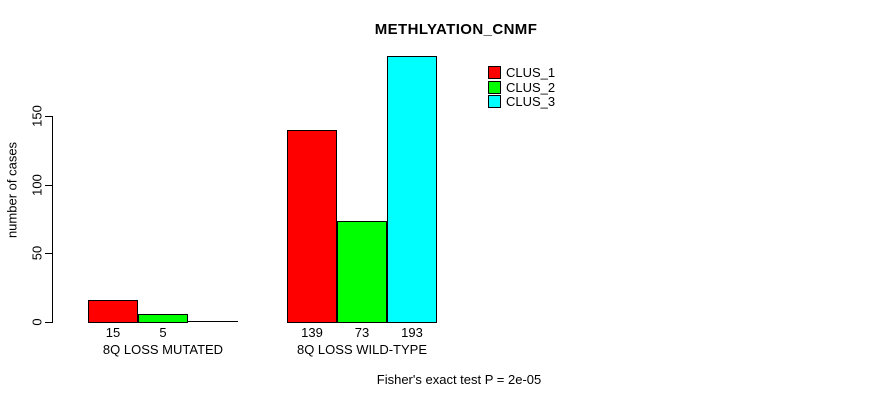 This screenshot has width=890, height=400. I want to click on bar-value-label: 15, so click(113, 332).